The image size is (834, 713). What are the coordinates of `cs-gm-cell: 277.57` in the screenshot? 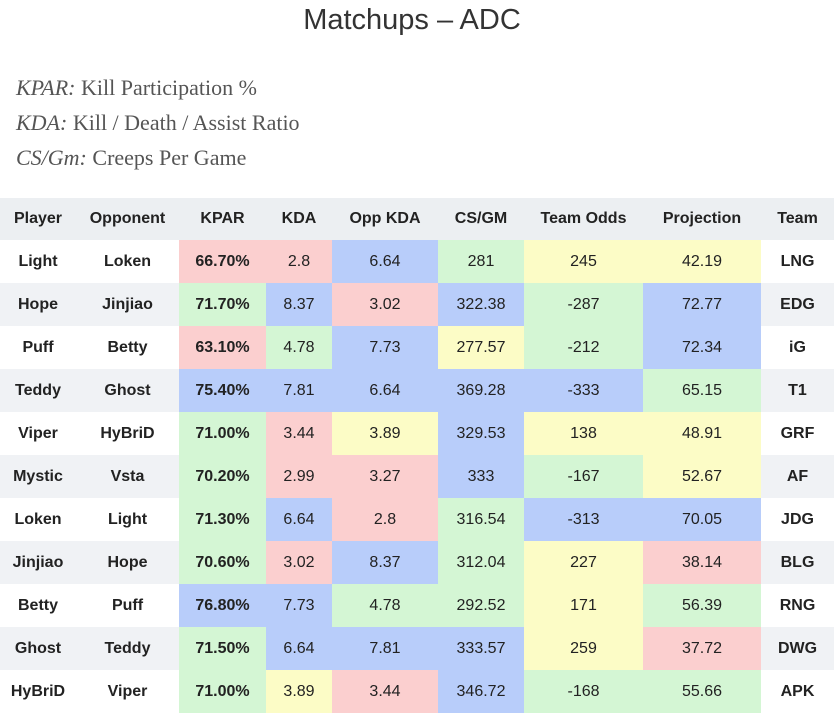 It's located at (481, 347).